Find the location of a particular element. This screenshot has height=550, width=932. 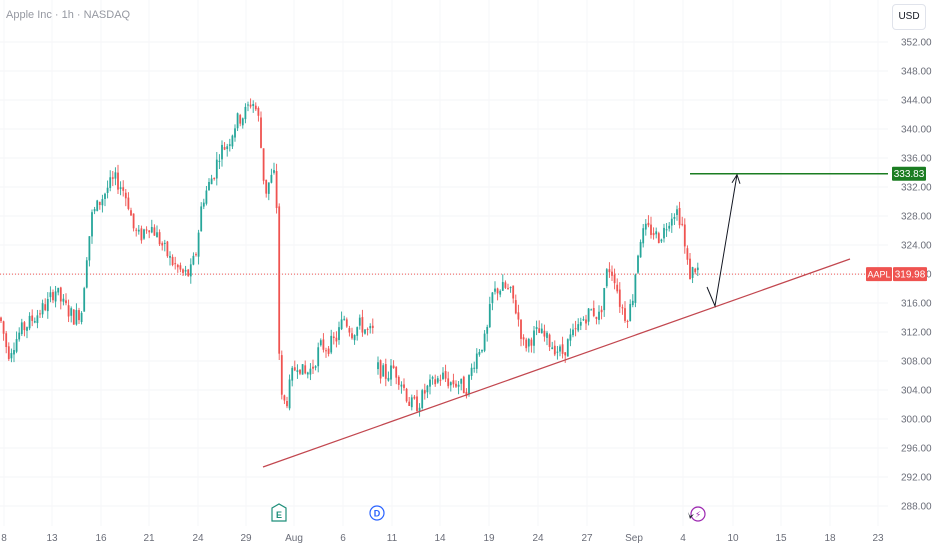

currency-button: USD is located at coordinates (909, 17).